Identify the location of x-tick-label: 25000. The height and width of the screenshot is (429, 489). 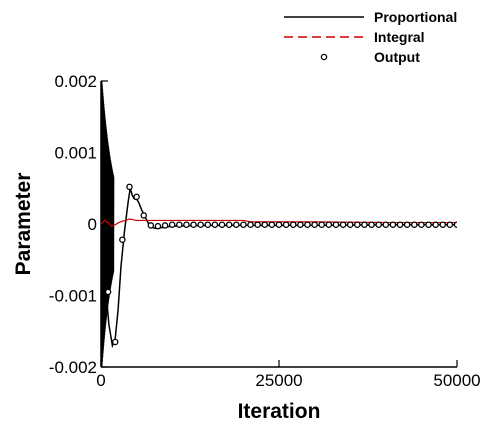
(278, 380).